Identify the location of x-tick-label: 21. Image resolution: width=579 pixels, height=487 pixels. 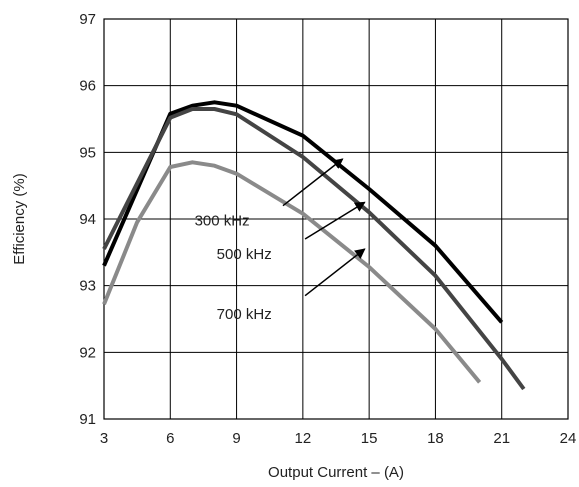
(501, 438).